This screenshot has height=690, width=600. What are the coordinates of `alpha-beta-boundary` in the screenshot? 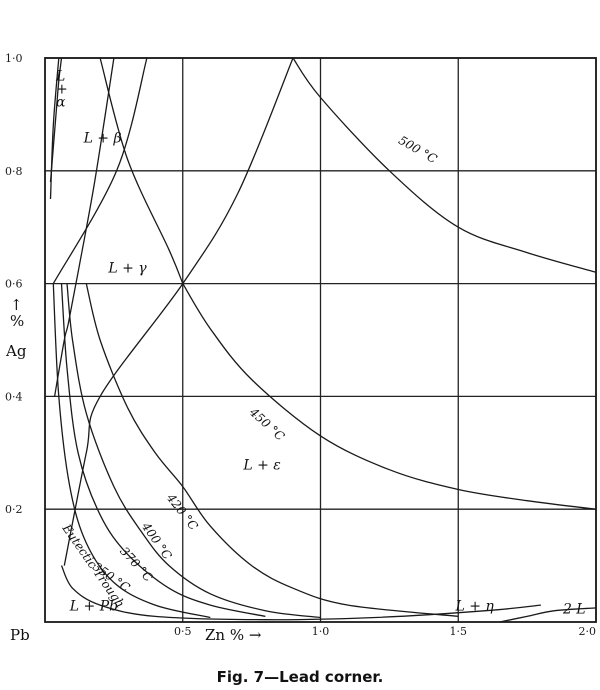 It's located at (56, 120).